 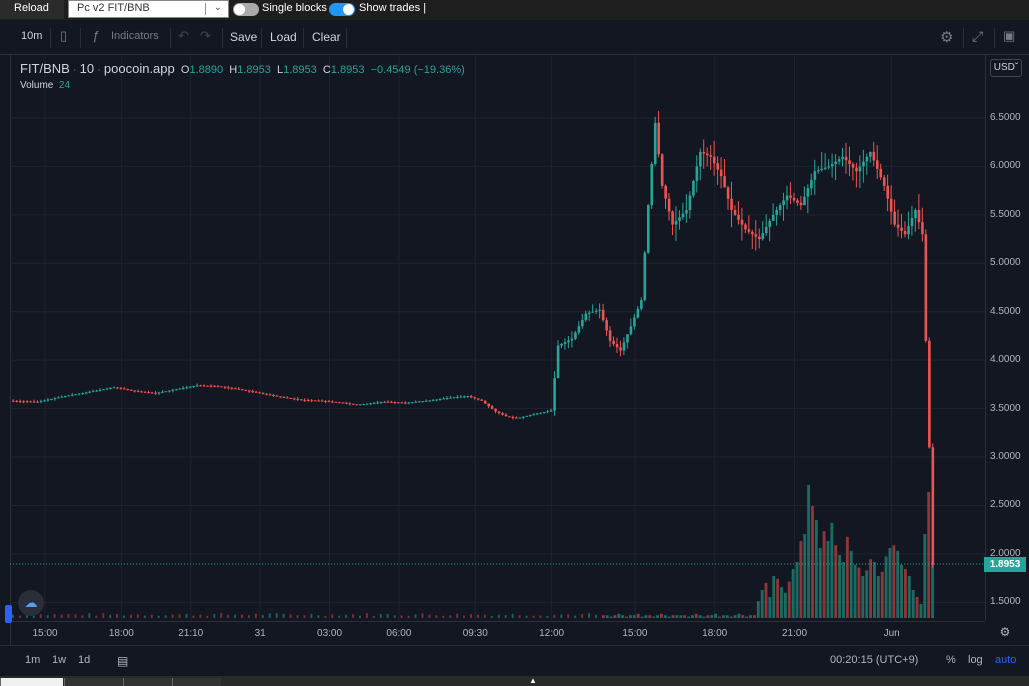 What do you see at coordinates (283, 37) in the screenshot?
I see `load-button: Load` at bounding box center [283, 37].